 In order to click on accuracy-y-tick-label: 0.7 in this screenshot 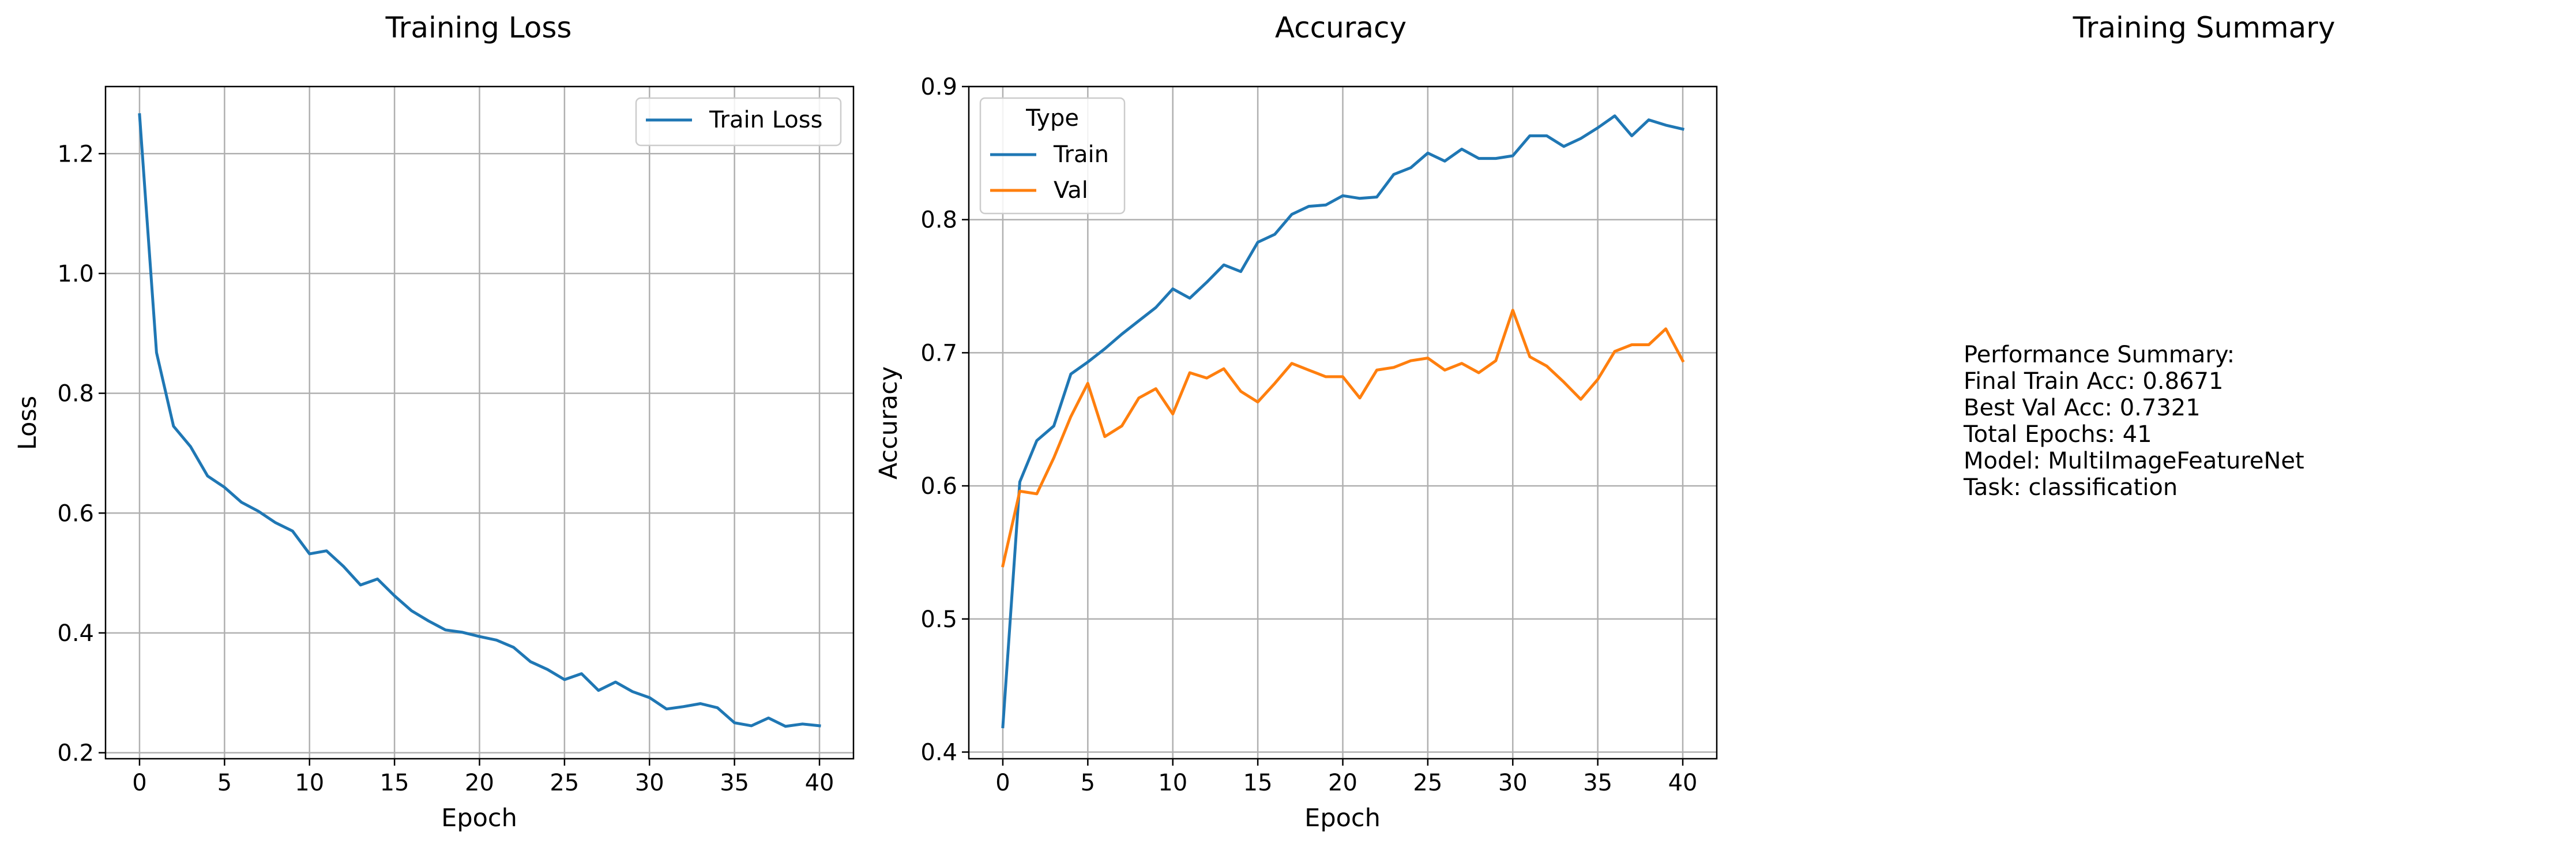, I will do `click(938, 353)`.